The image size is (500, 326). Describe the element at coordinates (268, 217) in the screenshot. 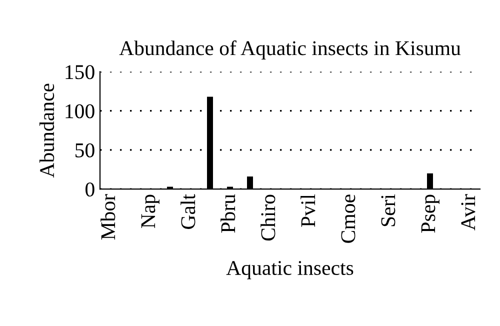

I see `x-tick-label: Chiro` at that location.